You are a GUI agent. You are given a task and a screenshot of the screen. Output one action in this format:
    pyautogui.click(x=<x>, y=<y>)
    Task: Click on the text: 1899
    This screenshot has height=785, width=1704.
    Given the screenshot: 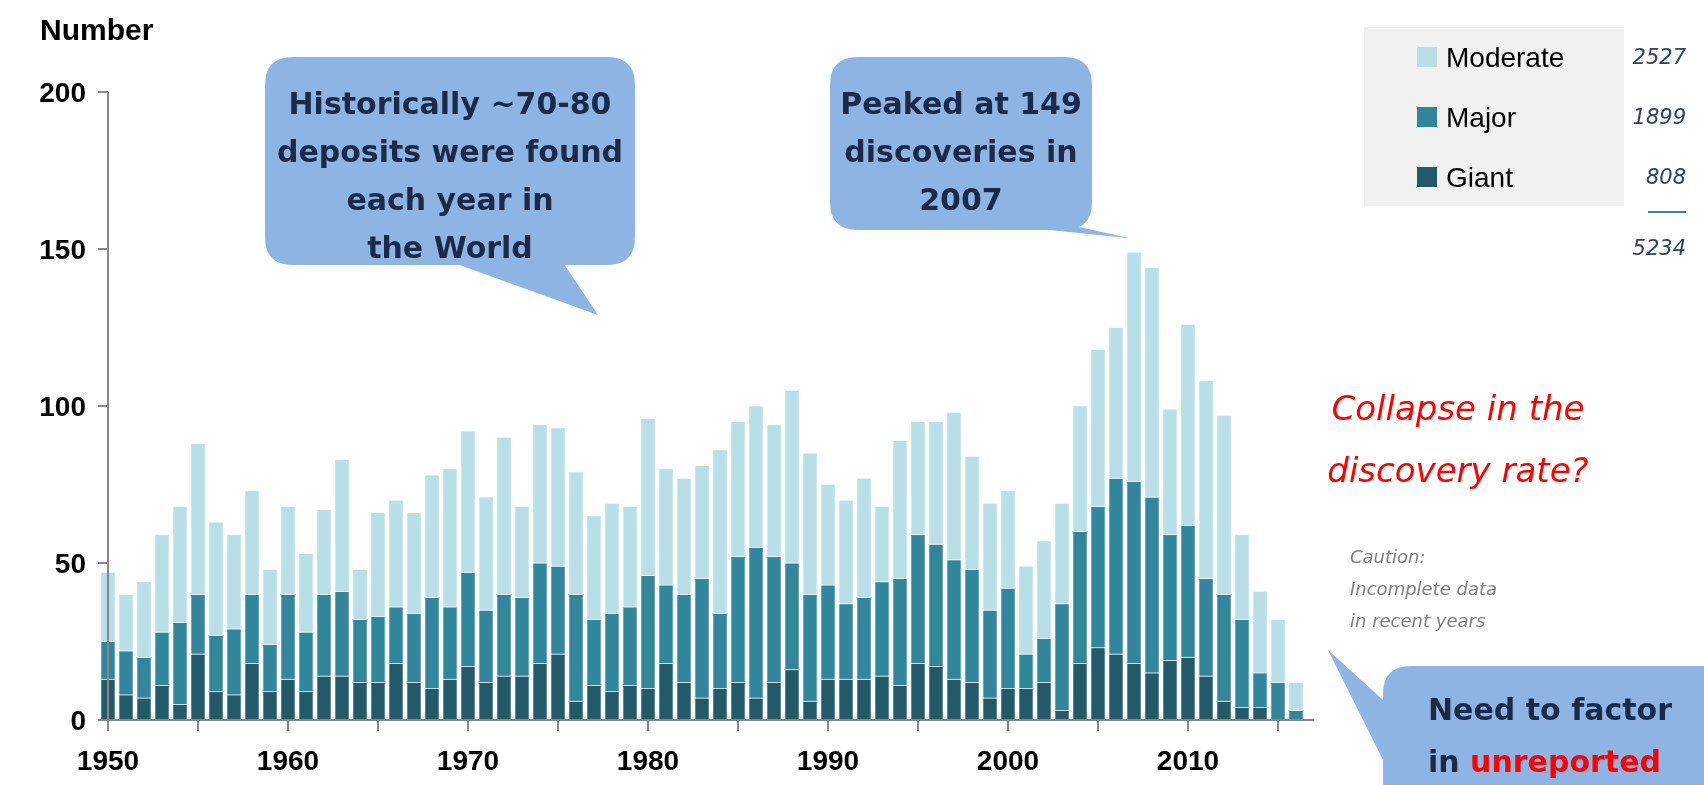 What is the action you would take?
    pyautogui.click(x=1659, y=117)
    